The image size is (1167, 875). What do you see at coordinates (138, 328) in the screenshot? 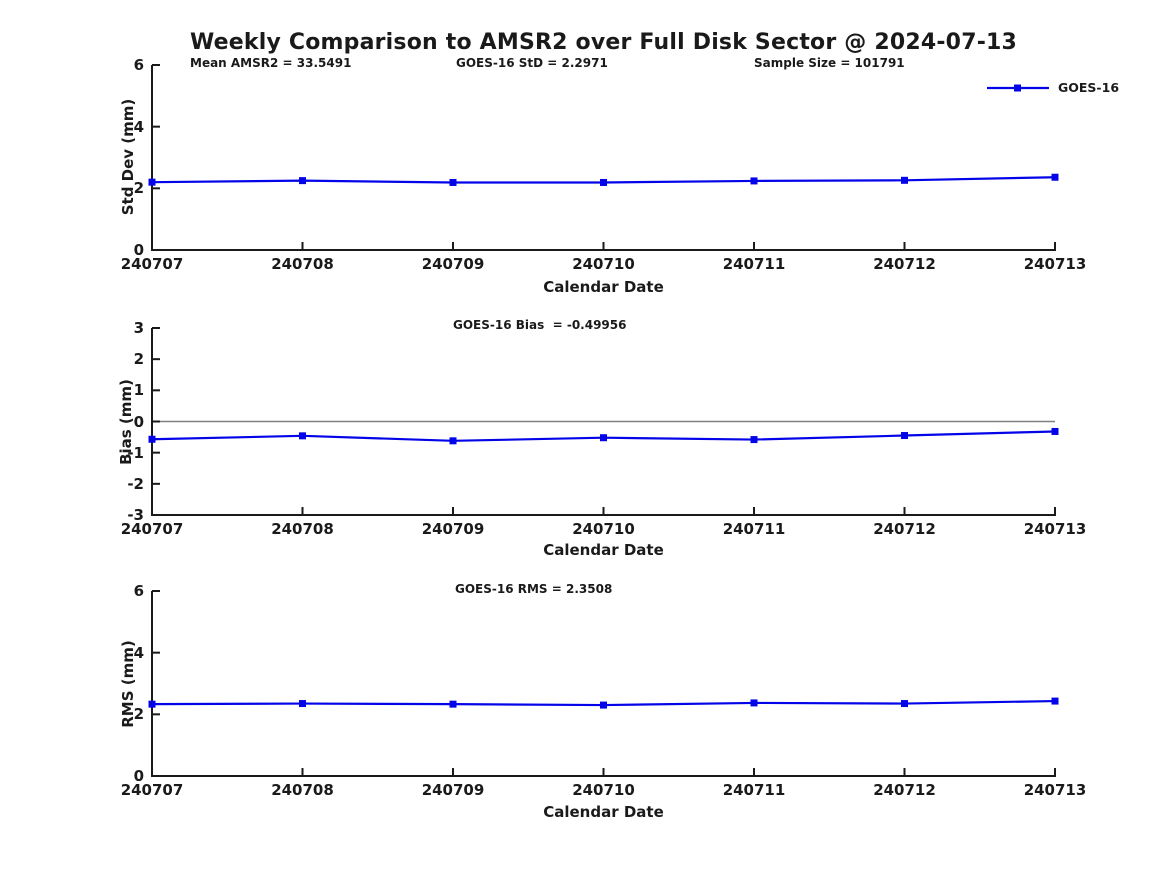
I see `y-tick-label: 3` at bounding box center [138, 328].